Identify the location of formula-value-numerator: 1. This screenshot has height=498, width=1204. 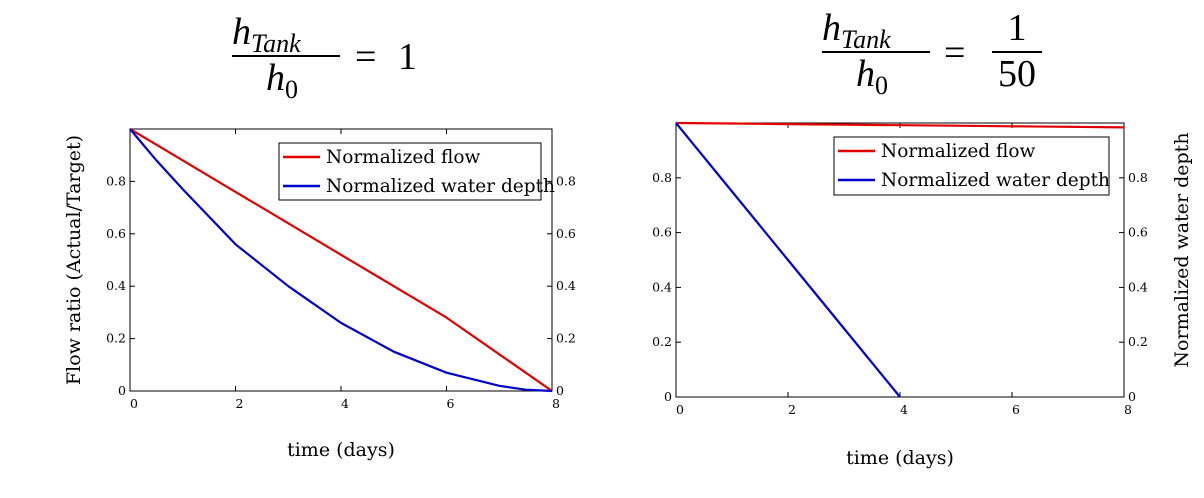
(1017, 28).